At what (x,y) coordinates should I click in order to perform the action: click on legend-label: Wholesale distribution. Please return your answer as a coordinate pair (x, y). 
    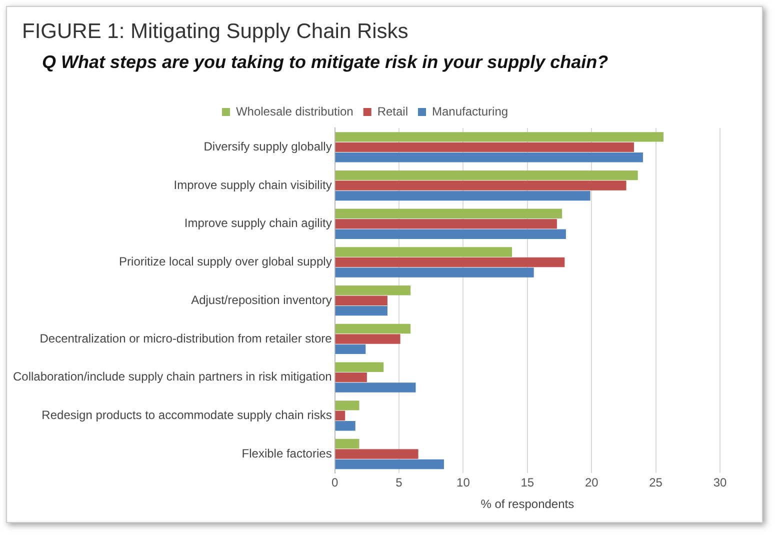
    Looking at the image, I should click on (295, 111).